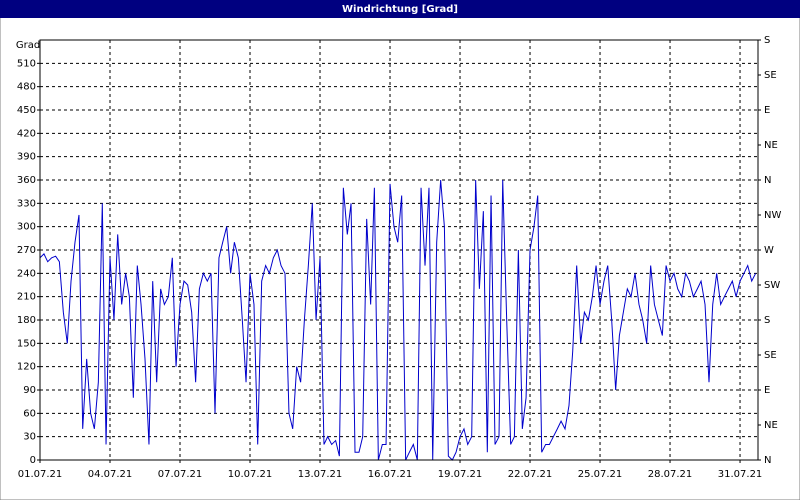  Describe the element at coordinates (26, 343) in the screenshot. I see `y-tick-label: 150` at that location.